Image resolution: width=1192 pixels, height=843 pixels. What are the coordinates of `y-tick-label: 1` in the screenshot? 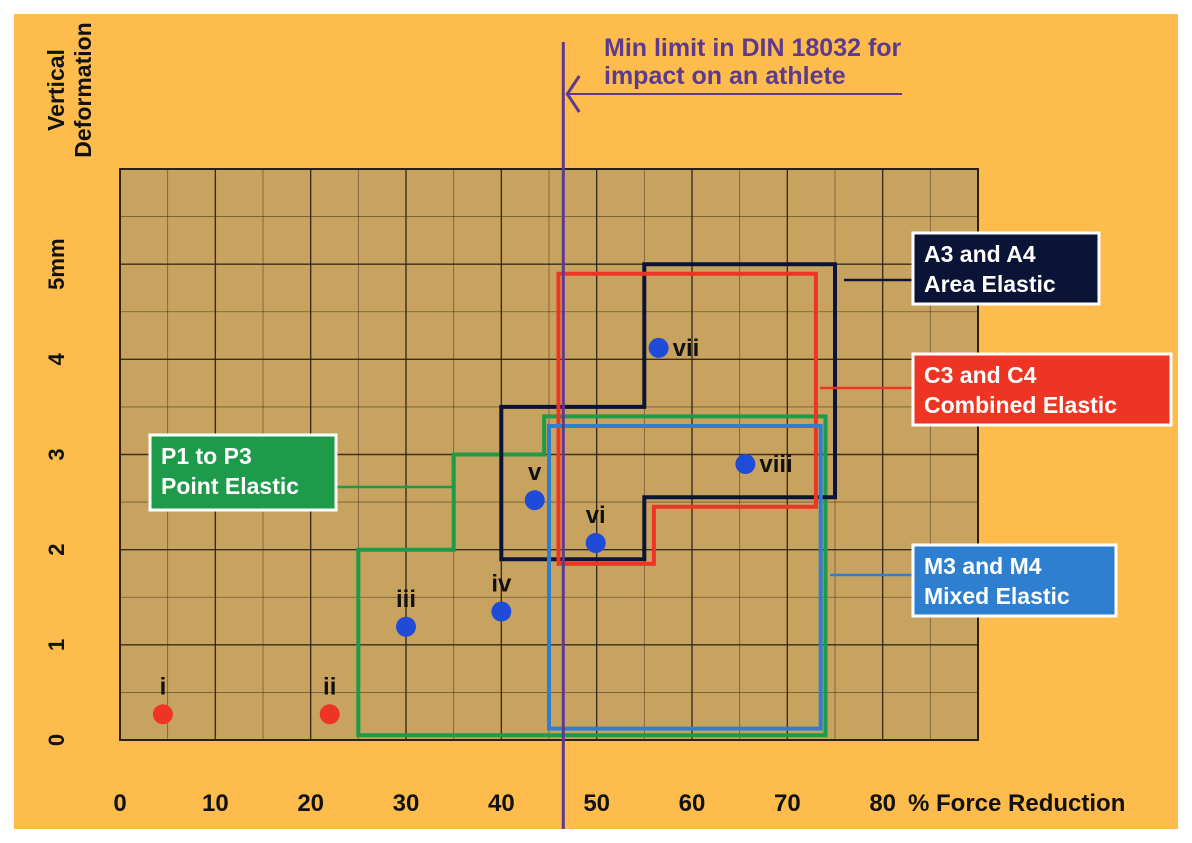 It's located at (56, 645).